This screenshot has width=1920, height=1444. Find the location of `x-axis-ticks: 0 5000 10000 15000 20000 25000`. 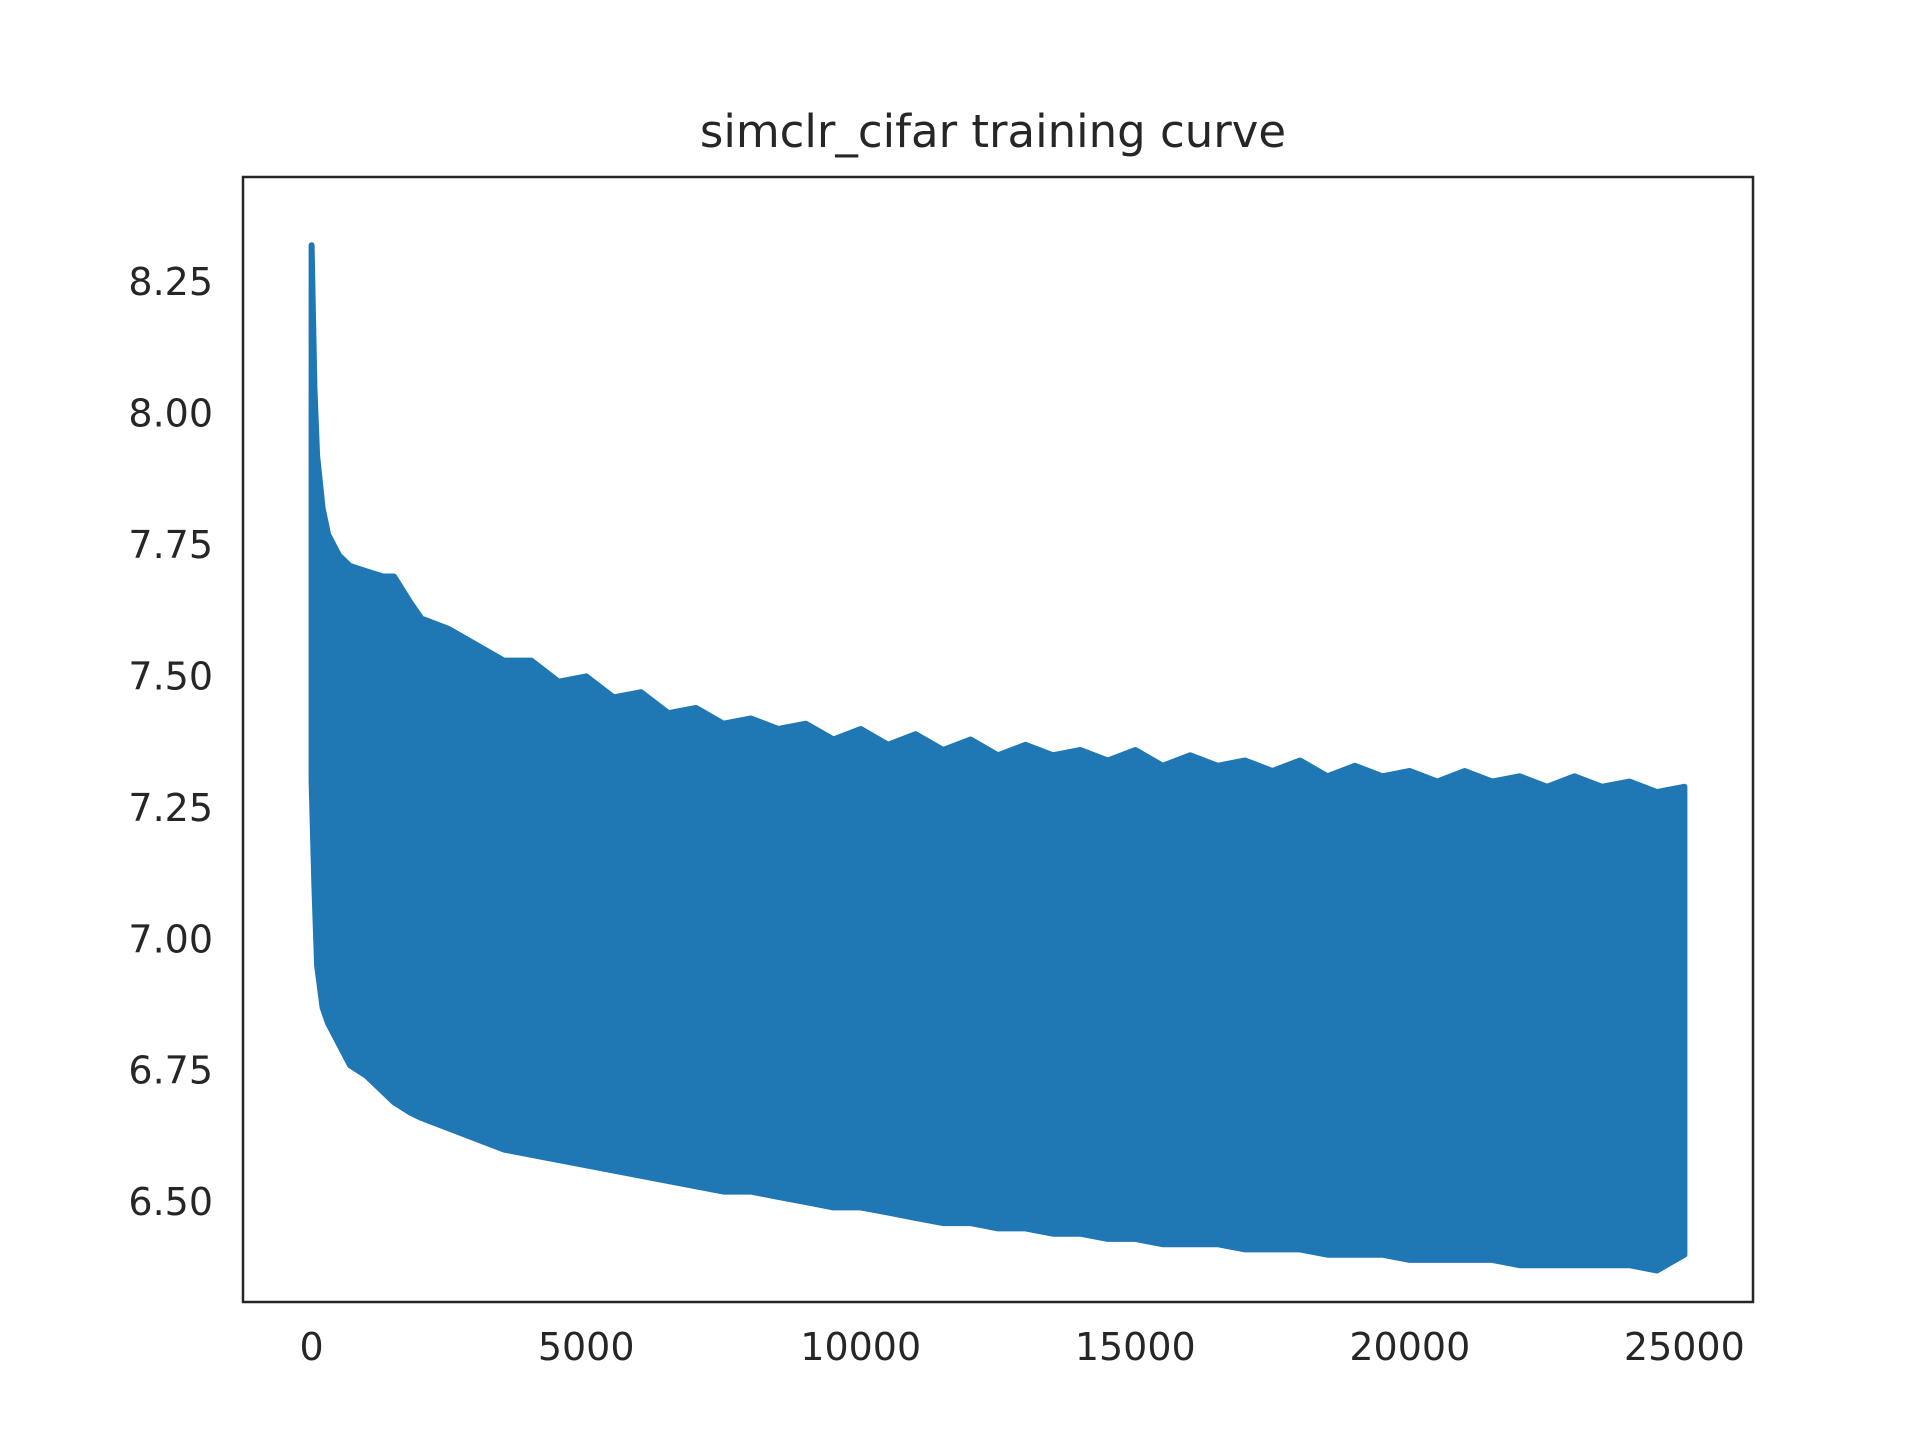

x-axis-ticks: 0 5000 10000 15000 20000 25000 is located at coordinates (1022, 1347).